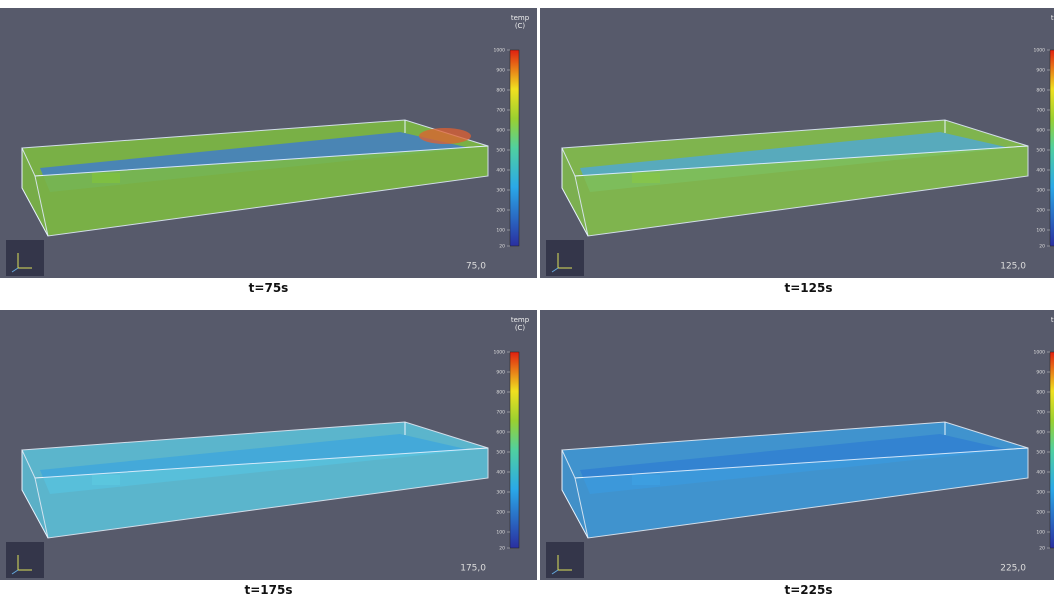  I want to click on time-label: 125,0, so click(1013, 267).